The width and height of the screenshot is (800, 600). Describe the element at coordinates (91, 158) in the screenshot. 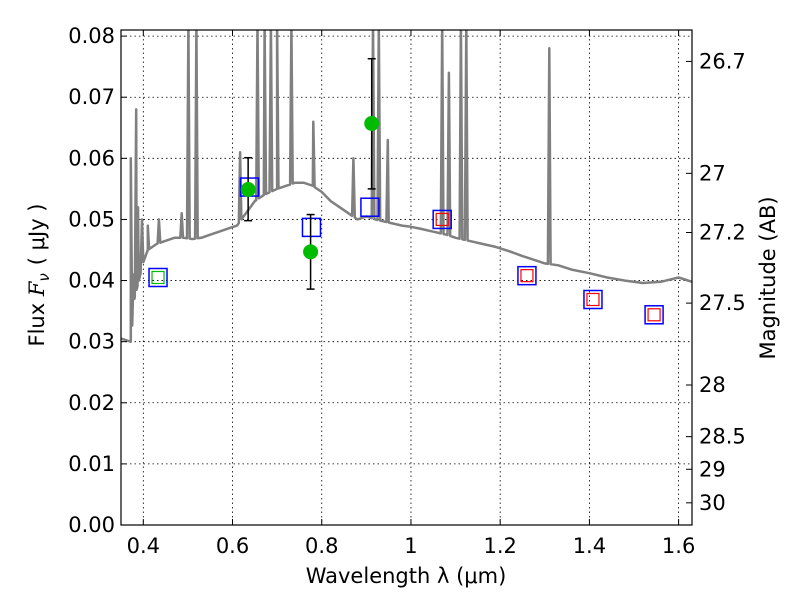

I see `y-tick-label: 0.06` at that location.